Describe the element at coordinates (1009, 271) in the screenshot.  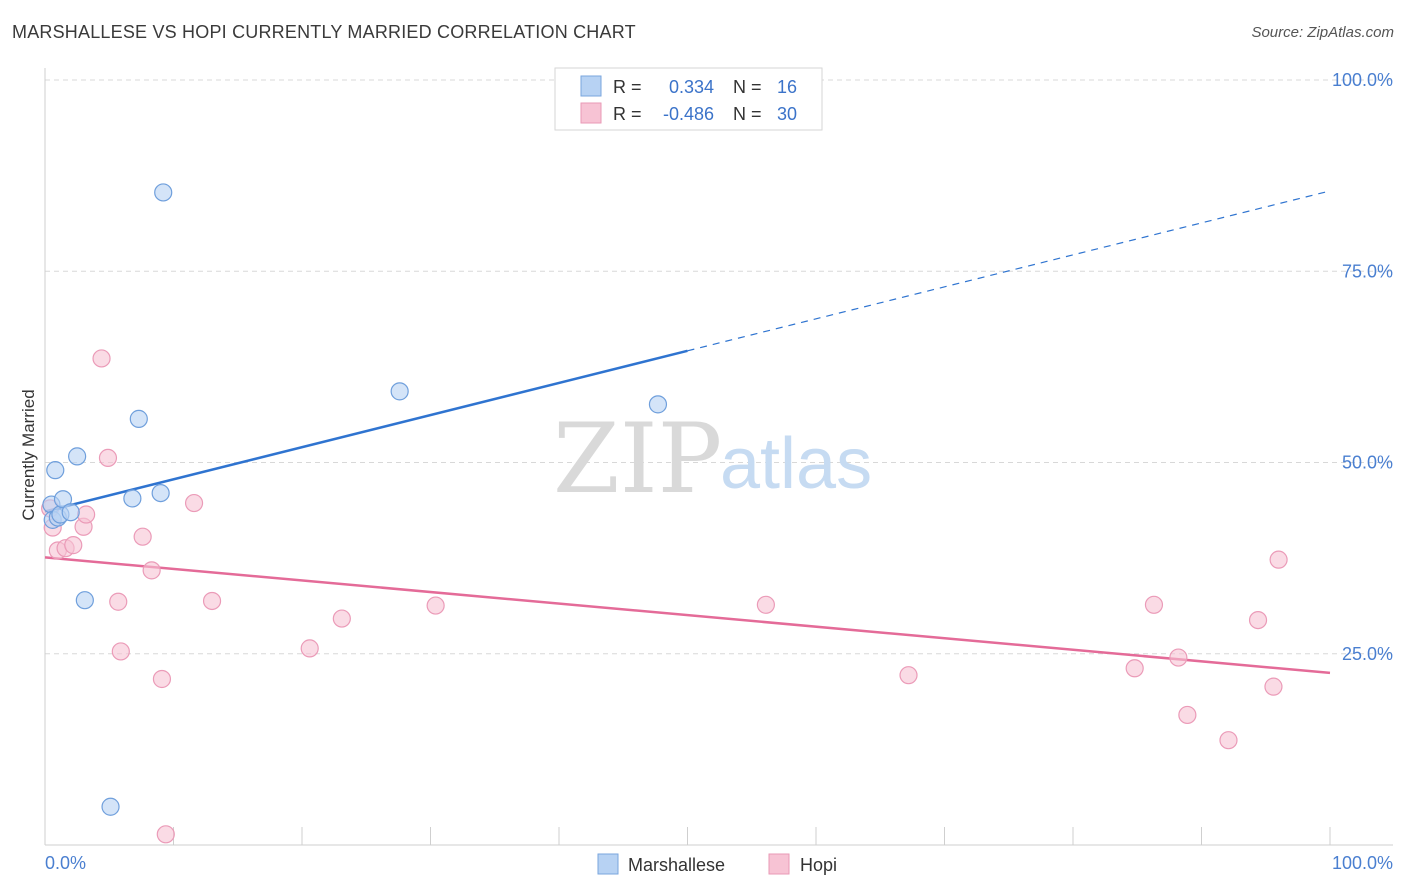
I see `trend-line-marshallese-extension` at that location.